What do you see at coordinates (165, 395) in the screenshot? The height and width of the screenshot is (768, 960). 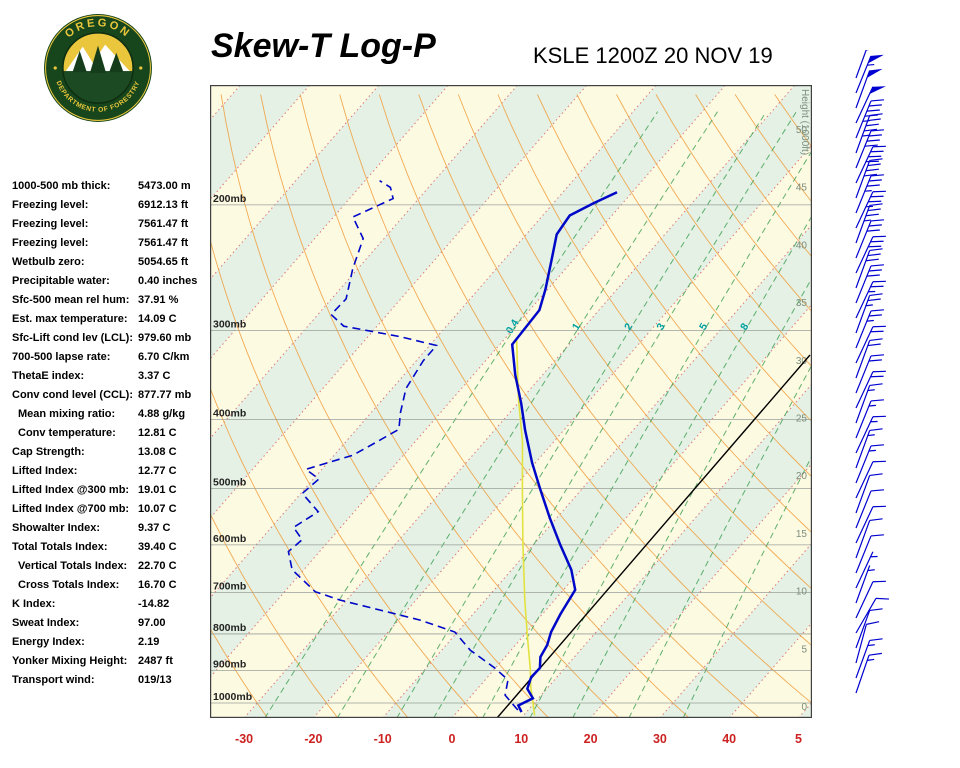 I see `stat-value: 877.77 mb` at bounding box center [165, 395].